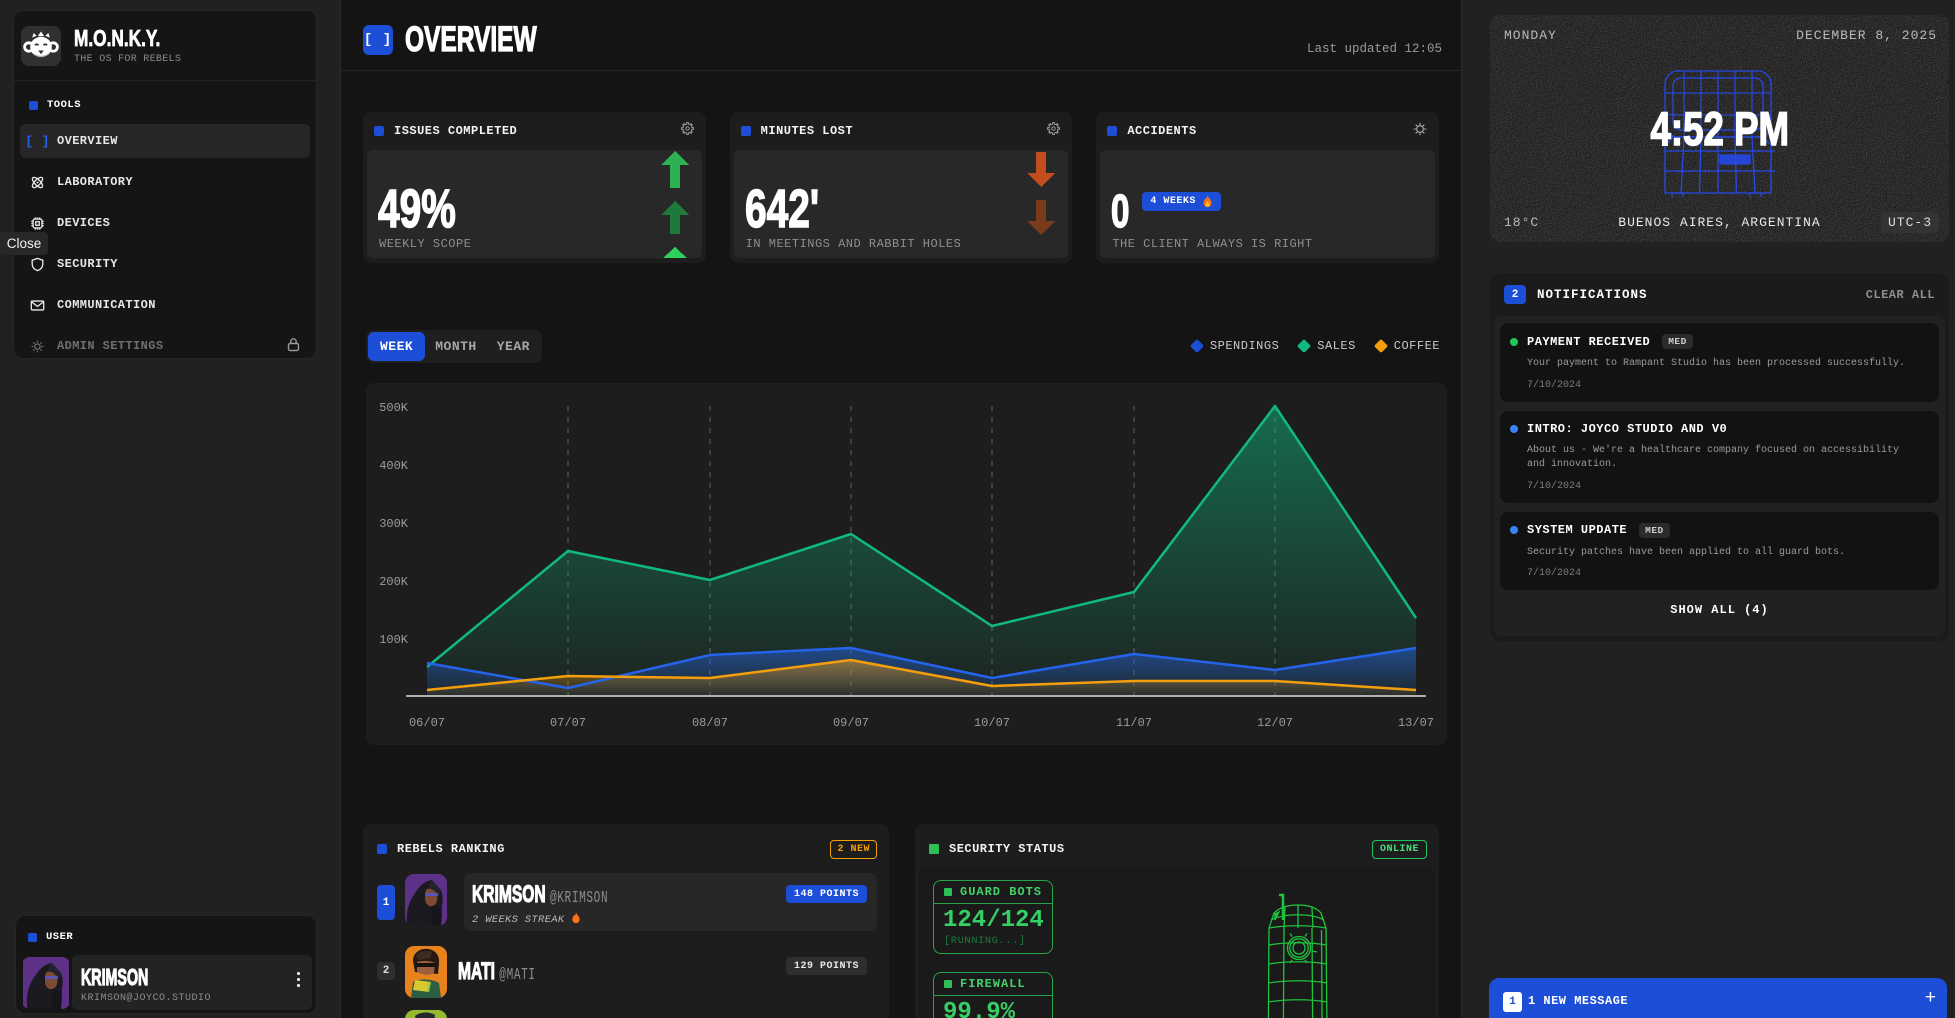 The image size is (1955, 1018). Describe the element at coordinates (851, 723) in the screenshot. I see `svg-text: 09/07` at that location.